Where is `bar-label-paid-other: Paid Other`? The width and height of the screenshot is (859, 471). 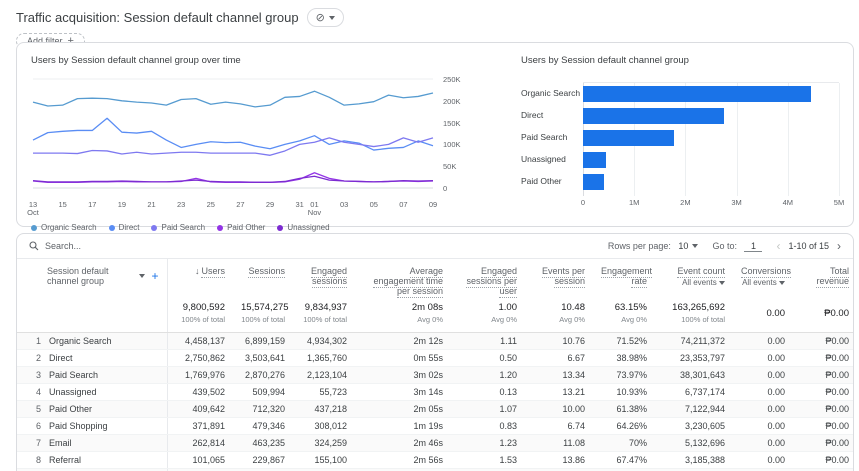
bar-label-paid-other: Paid Other is located at coordinates (541, 181).